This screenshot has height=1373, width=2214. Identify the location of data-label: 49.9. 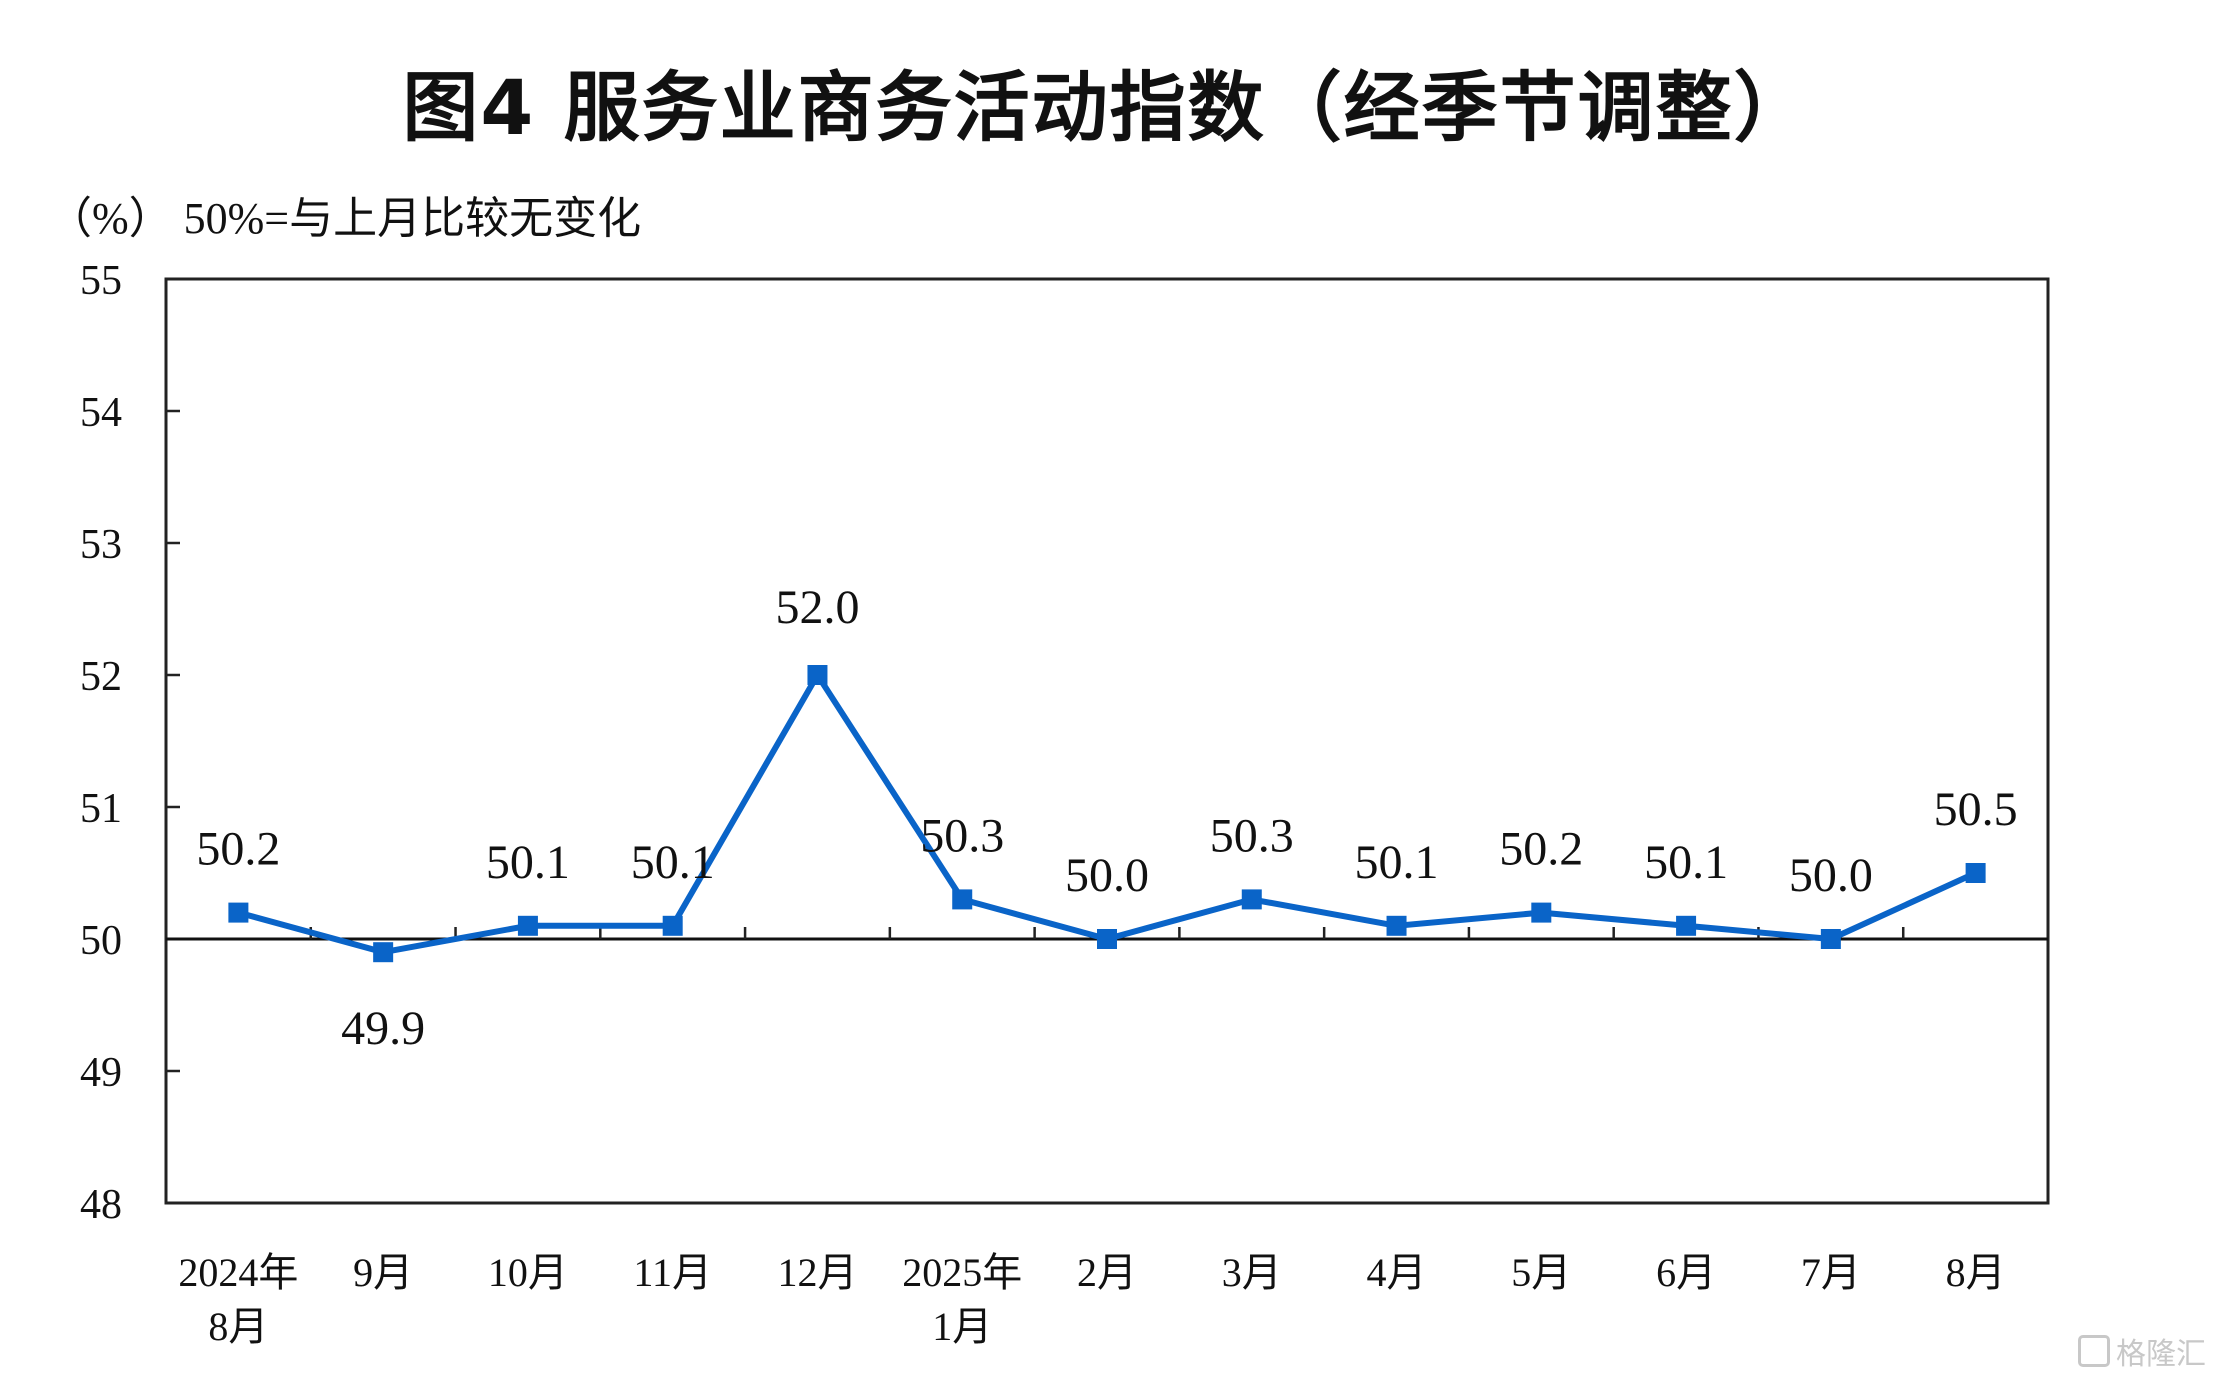
(383, 1028).